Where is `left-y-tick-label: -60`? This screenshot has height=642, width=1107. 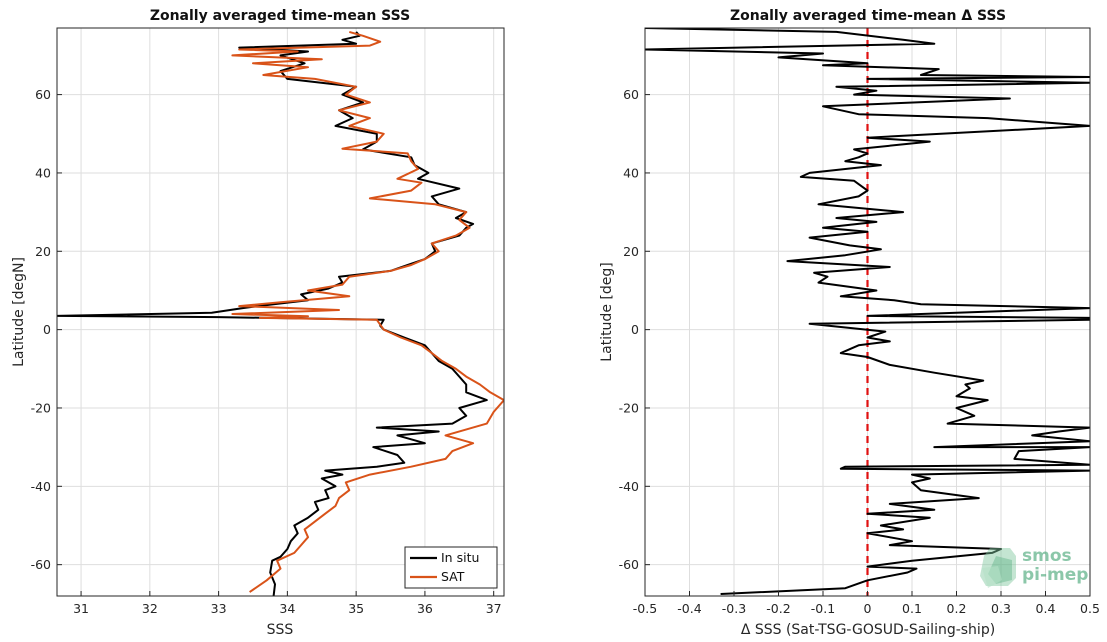 left-y-tick-label: -60 is located at coordinates (41, 564).